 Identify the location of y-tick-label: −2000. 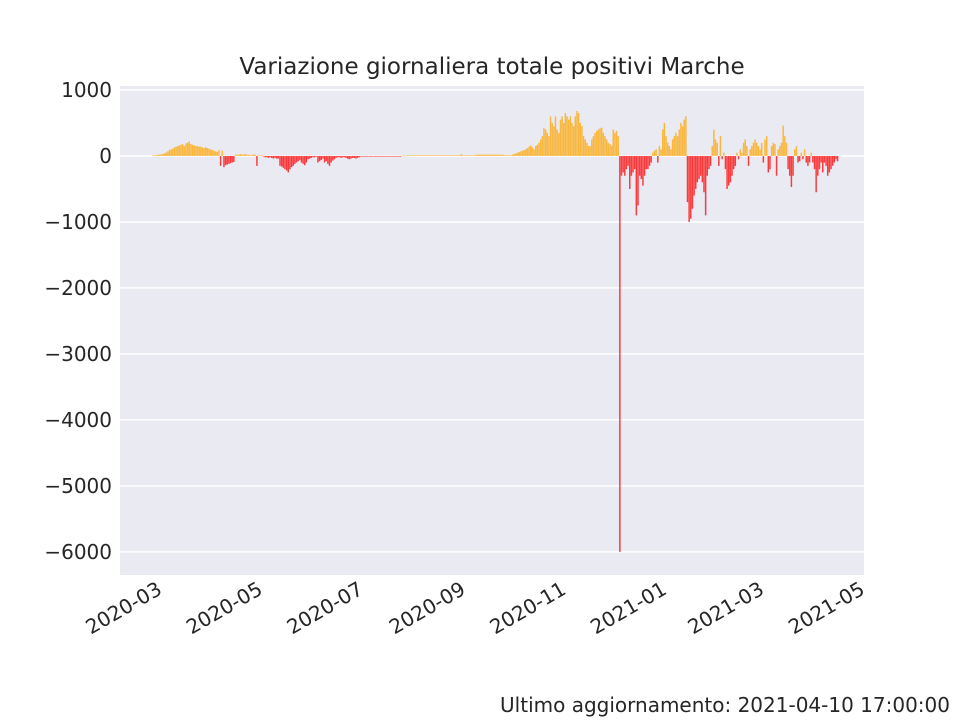
(78, 288).